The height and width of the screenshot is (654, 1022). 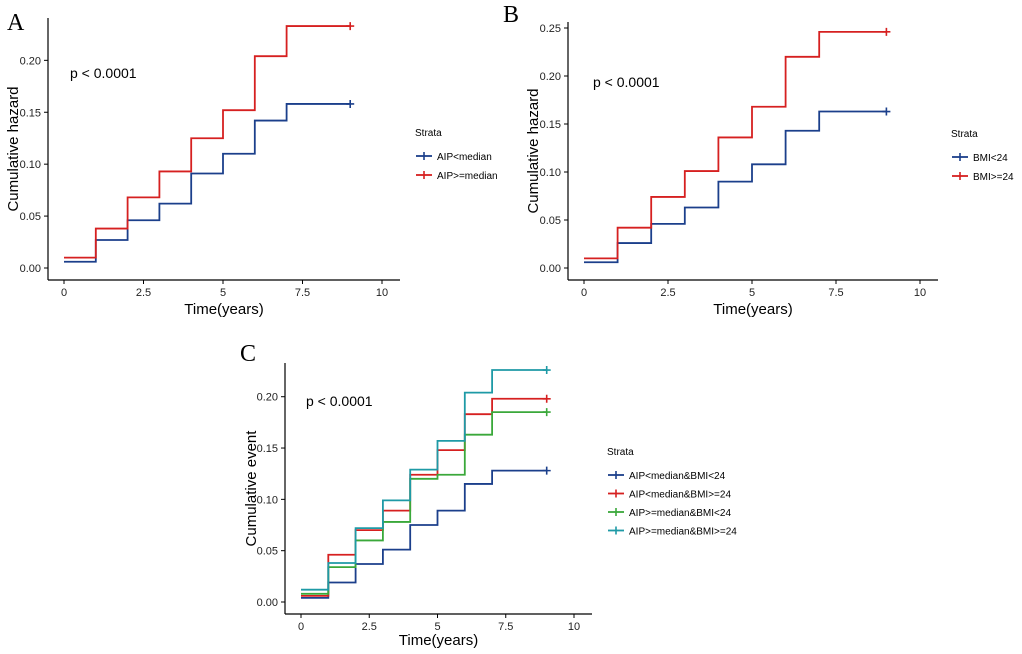 What do you see at coordinates (467, 176) in the screenshot?
I see `legend-entry: AIP>=median` at bounding box center [467, 176].